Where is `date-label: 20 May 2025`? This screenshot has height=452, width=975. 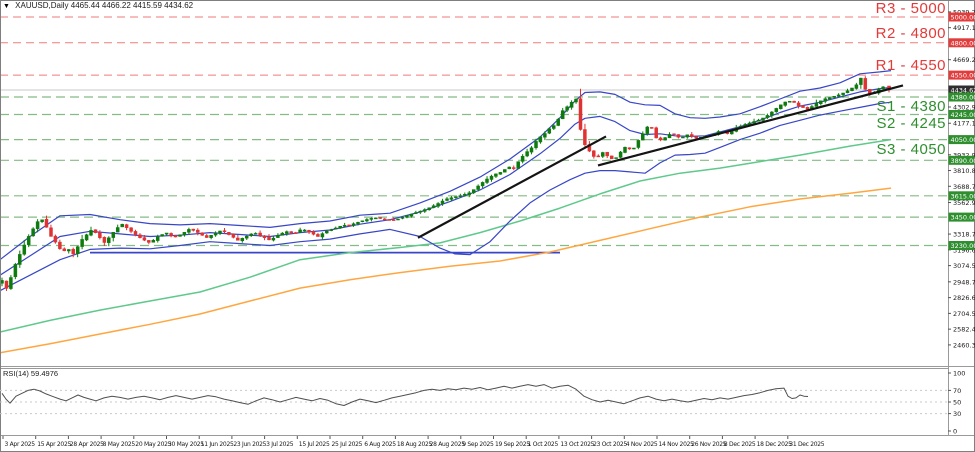 date-label: 20 May 2025 is located at coordinates (153, 444).